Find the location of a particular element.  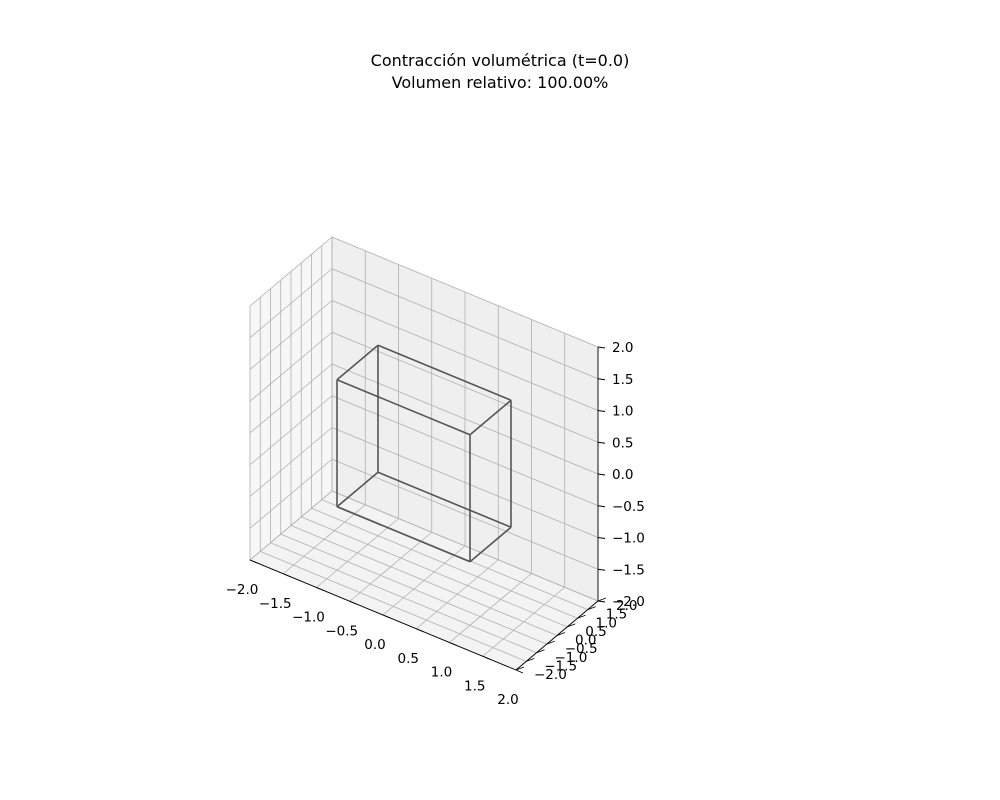

x-tick-label: 2.0 is located at coordinates (507, 700).